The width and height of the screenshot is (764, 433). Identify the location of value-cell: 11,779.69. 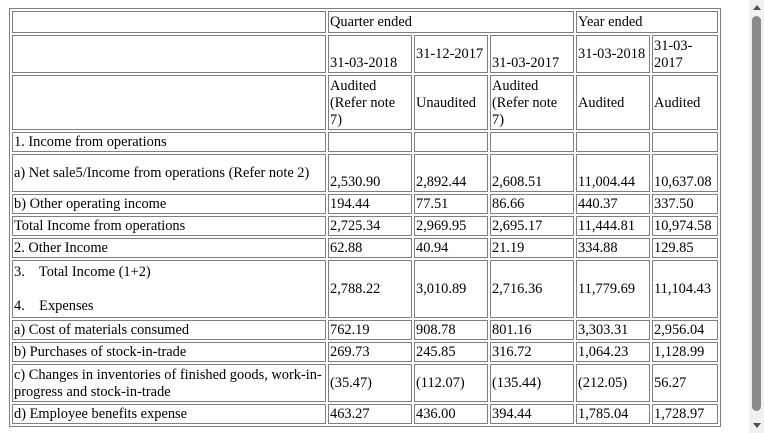
(613, 289).